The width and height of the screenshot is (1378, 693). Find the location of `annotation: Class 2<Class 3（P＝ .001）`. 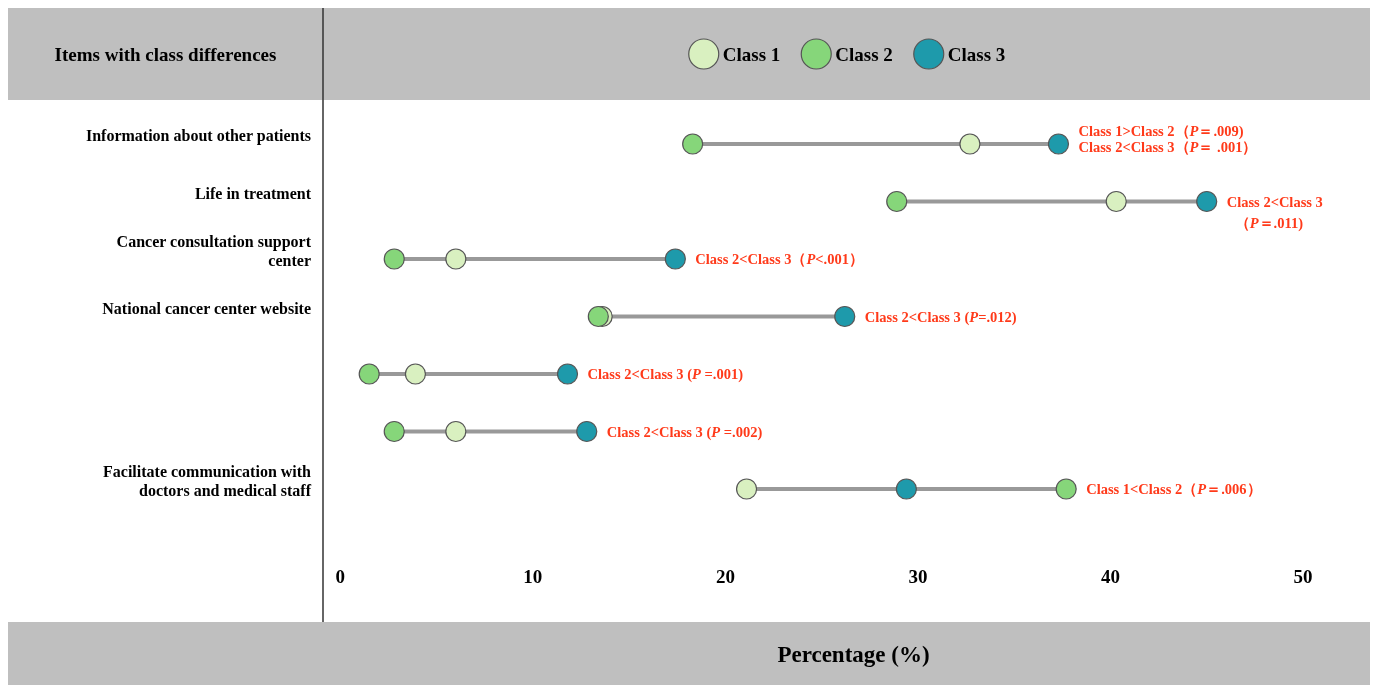

annotation: Class 2<Class 3（P＝ .001） is located at coordinates (1168, 147).